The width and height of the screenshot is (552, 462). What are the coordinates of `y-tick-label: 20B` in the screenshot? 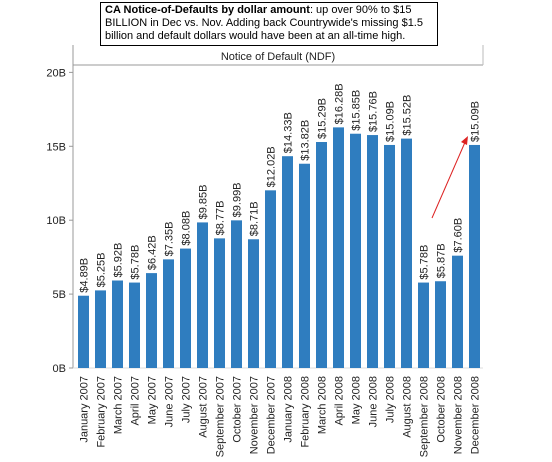 It's located at (56, 73).